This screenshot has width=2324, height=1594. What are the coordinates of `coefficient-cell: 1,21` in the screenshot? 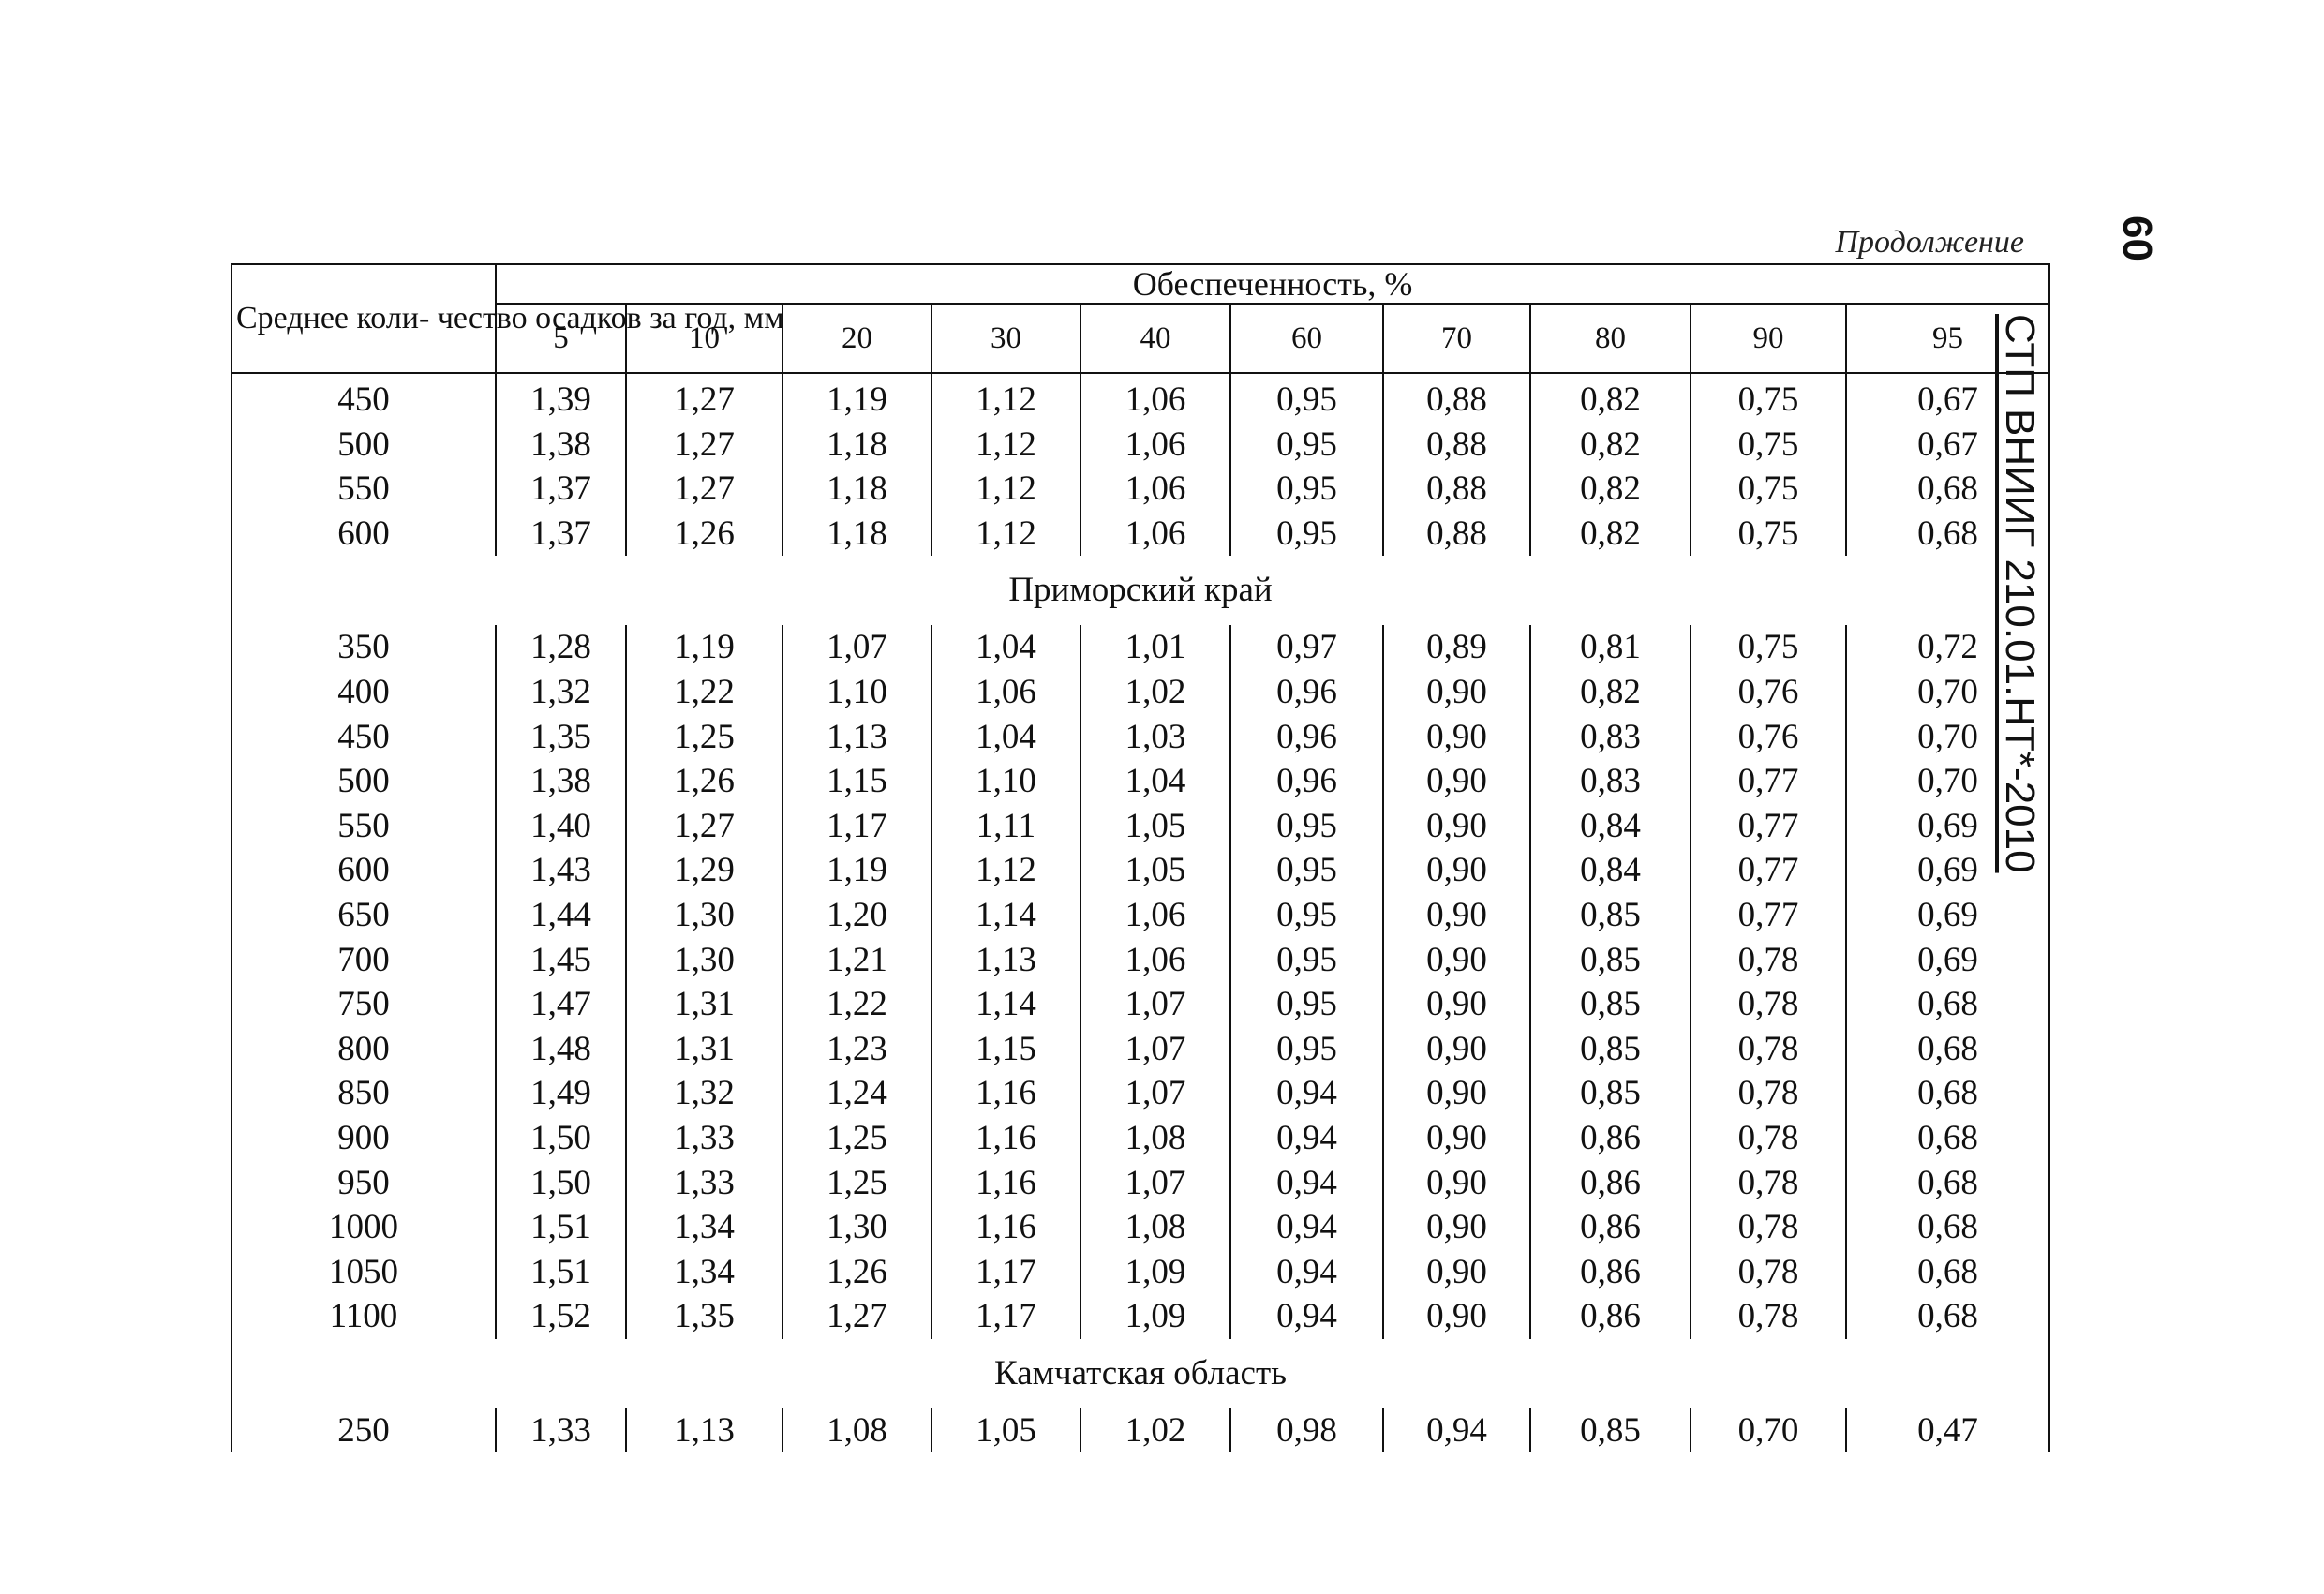 It's located at (857, 960).